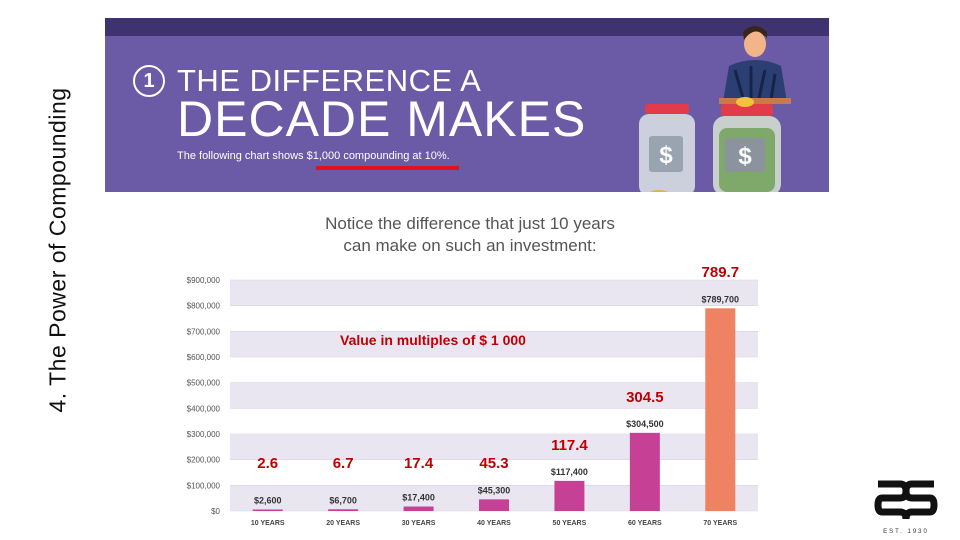  I want to click on step-number-badge: 1, so click(149, 81).